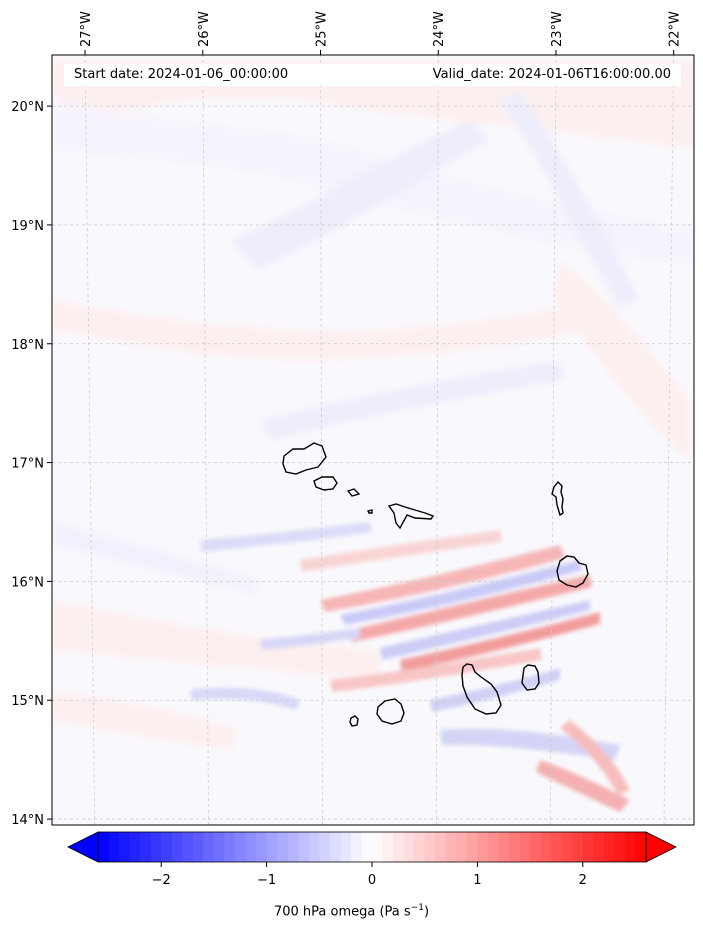  What do you see at coordinates (27, 107) in the screenshot?
I see `lat-tick-label: 20°N` at bounding box center [27, 107].